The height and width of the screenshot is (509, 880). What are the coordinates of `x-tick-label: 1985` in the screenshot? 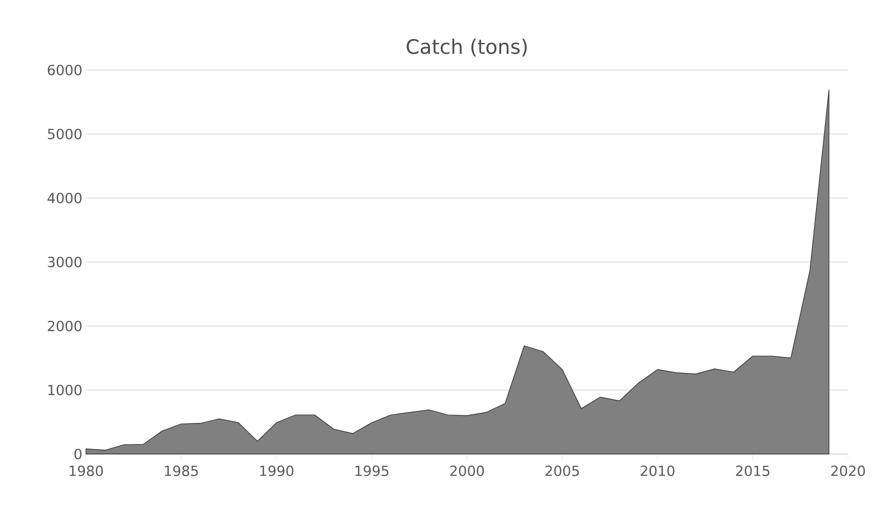 It's located at (181, 471).